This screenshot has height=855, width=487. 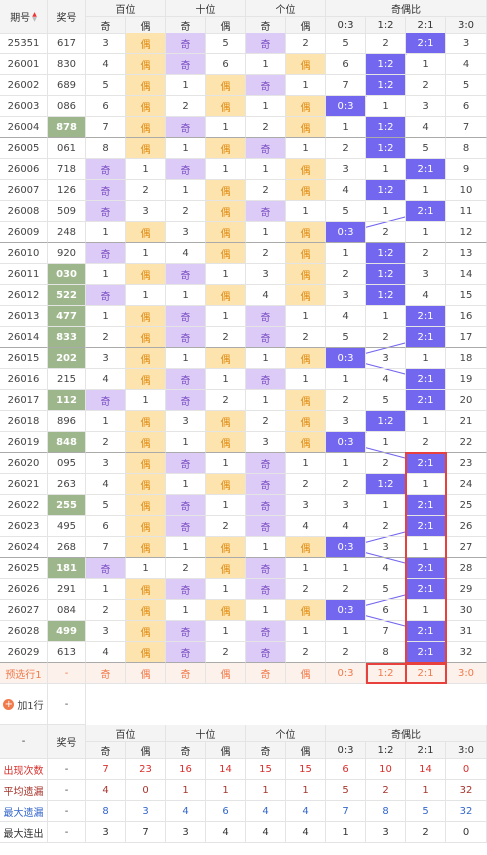 What do you see at coordinates (466, 169) in the screenshot?
I see `omission-cell: 9` at bounding box center [466, 169].